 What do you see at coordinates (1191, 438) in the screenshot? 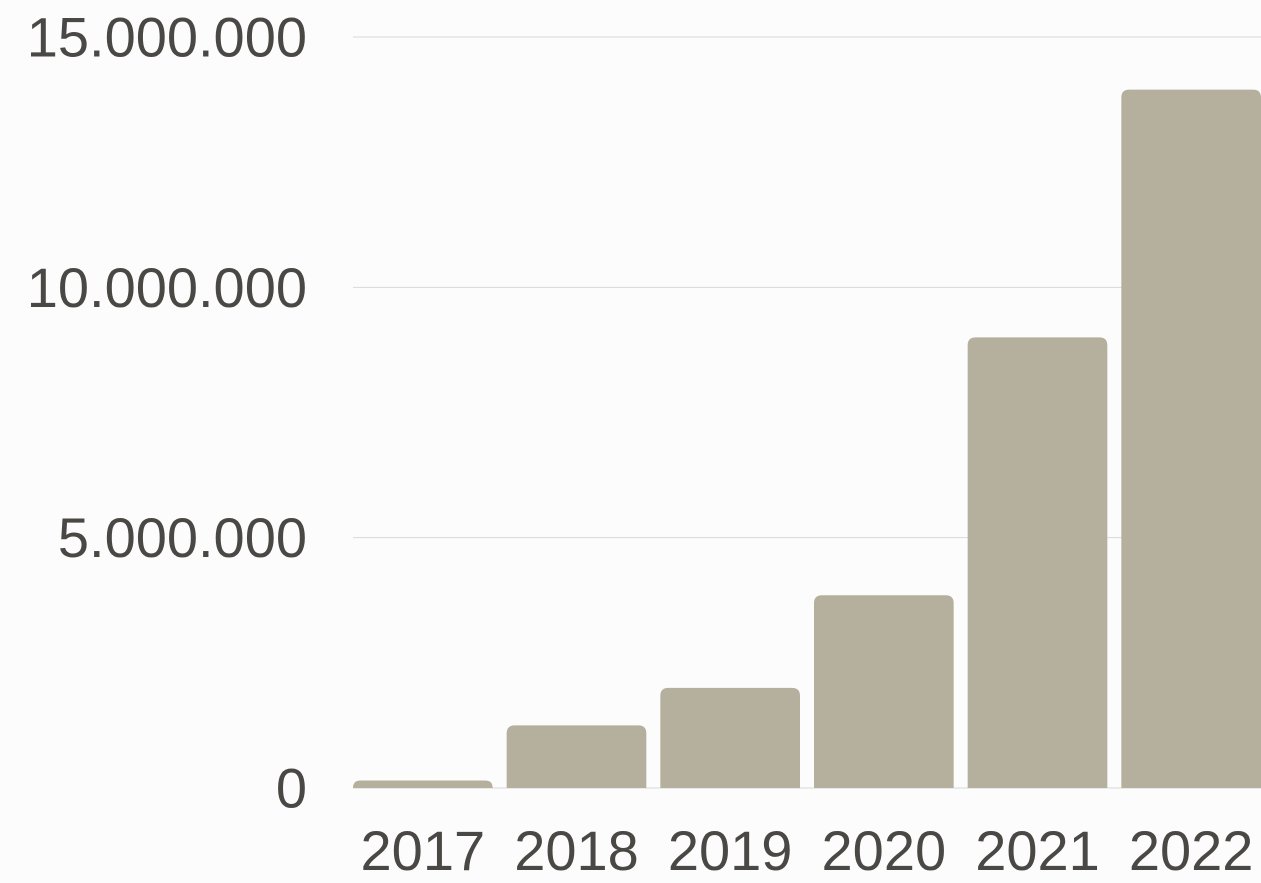
I see `bar-2022` at bounding box center [1191, 438].